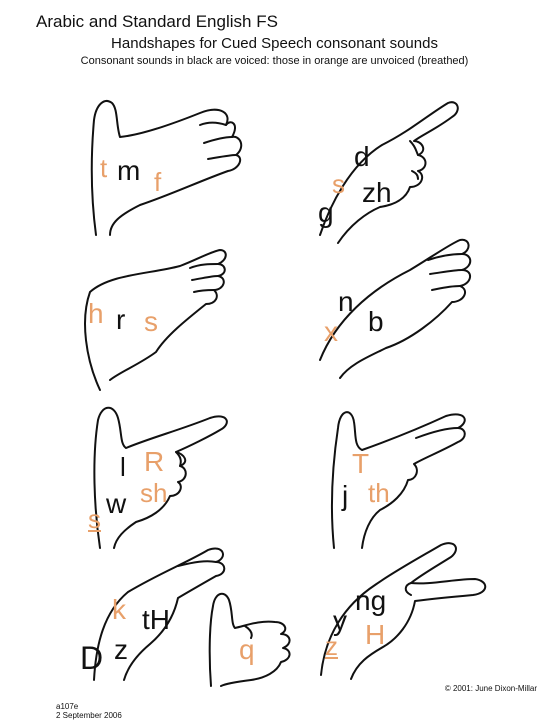 Image resolution: width=549 pixels, height=727 pixels. I want to click on handshape-8: q, so click(255, 636).